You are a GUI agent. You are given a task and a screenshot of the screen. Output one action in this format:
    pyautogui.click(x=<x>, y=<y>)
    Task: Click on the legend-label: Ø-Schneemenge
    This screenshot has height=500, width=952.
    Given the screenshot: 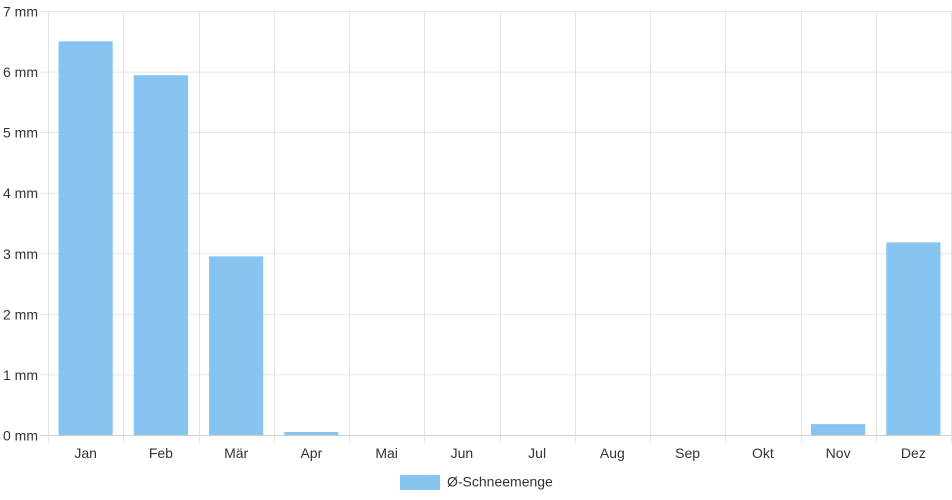 What is the action you would take?
    pyautogui.click(x=500, y=482)
    